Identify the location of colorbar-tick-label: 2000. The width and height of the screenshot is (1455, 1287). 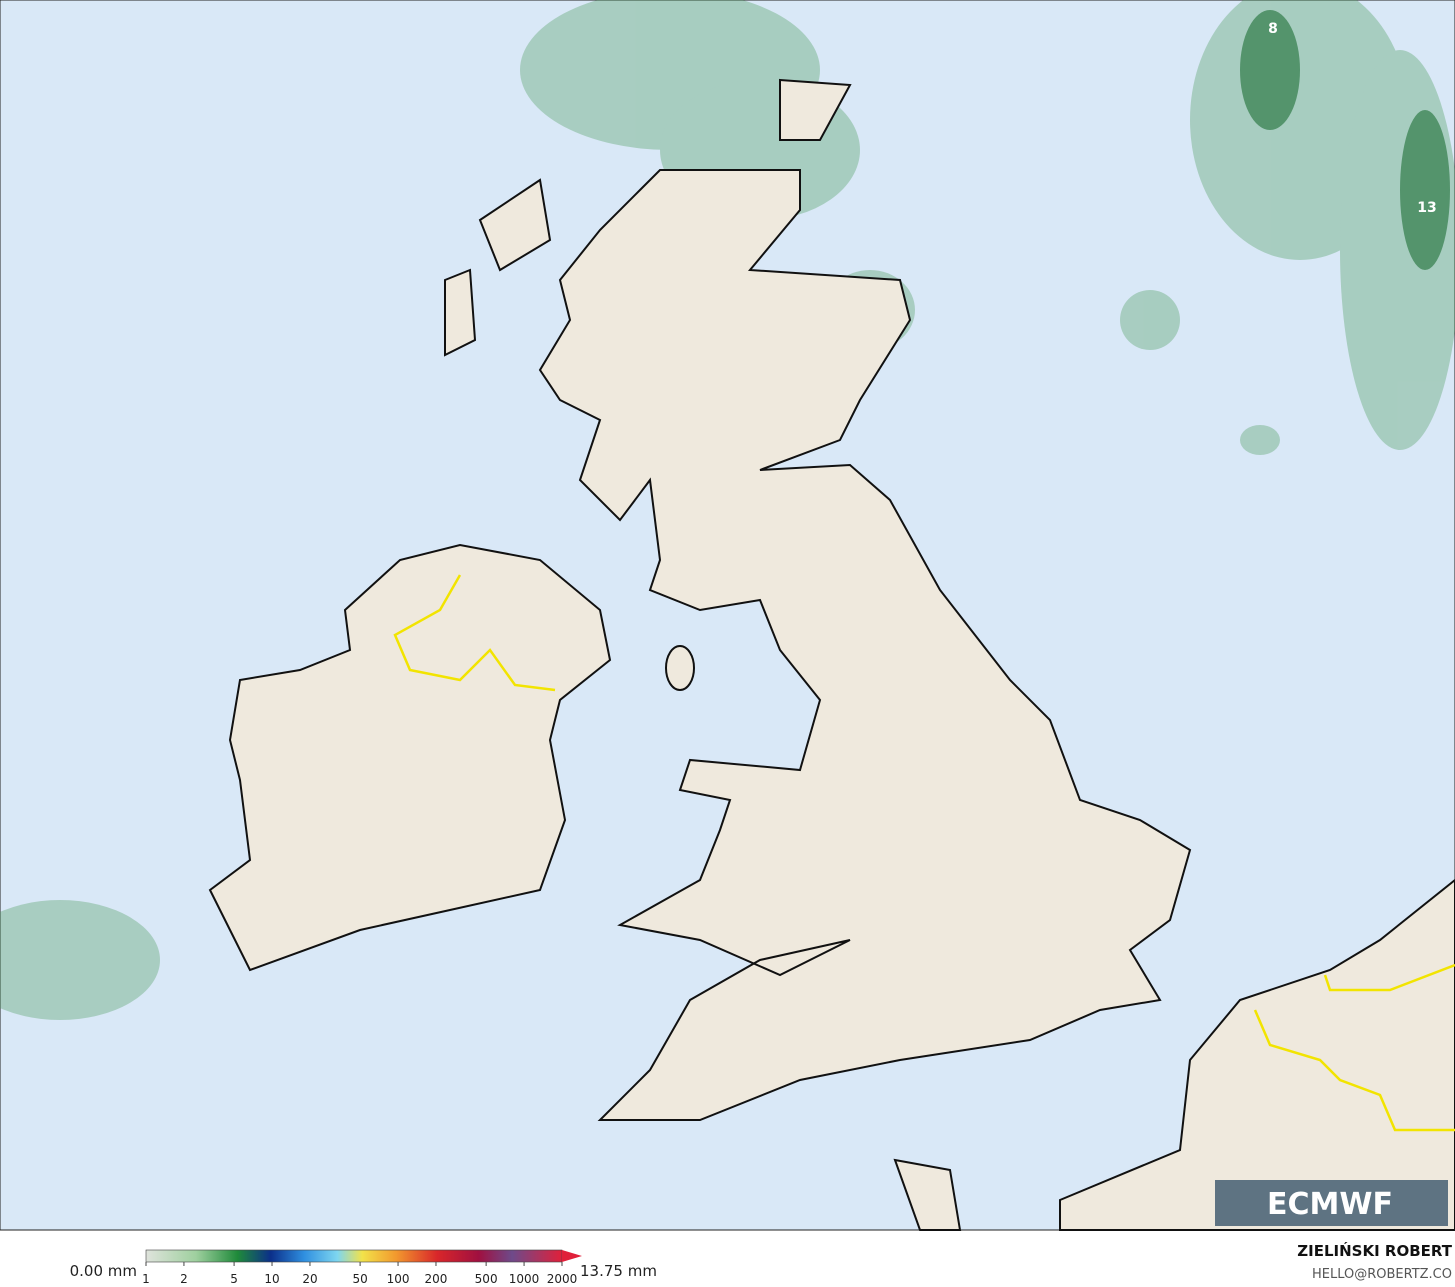
(562, 1279).